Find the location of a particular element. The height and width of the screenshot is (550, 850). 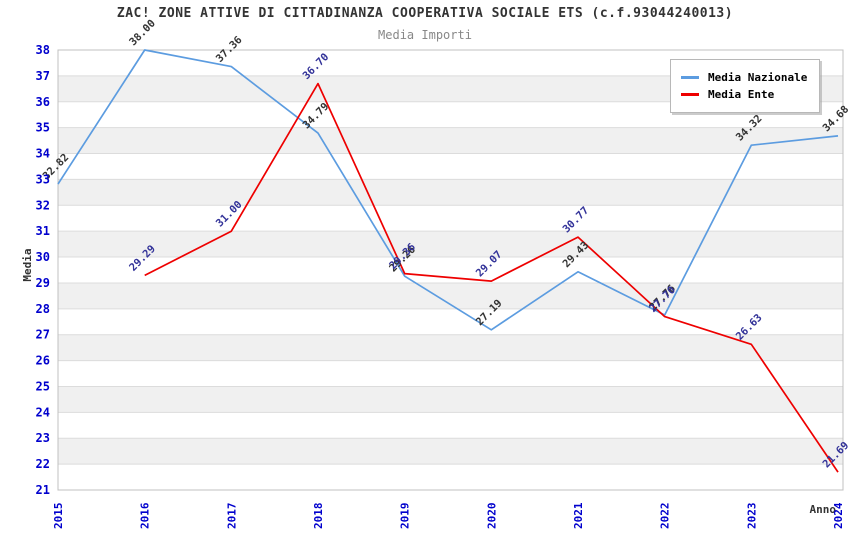

y-tick-label: 33 is located at coordinates (43, 179).